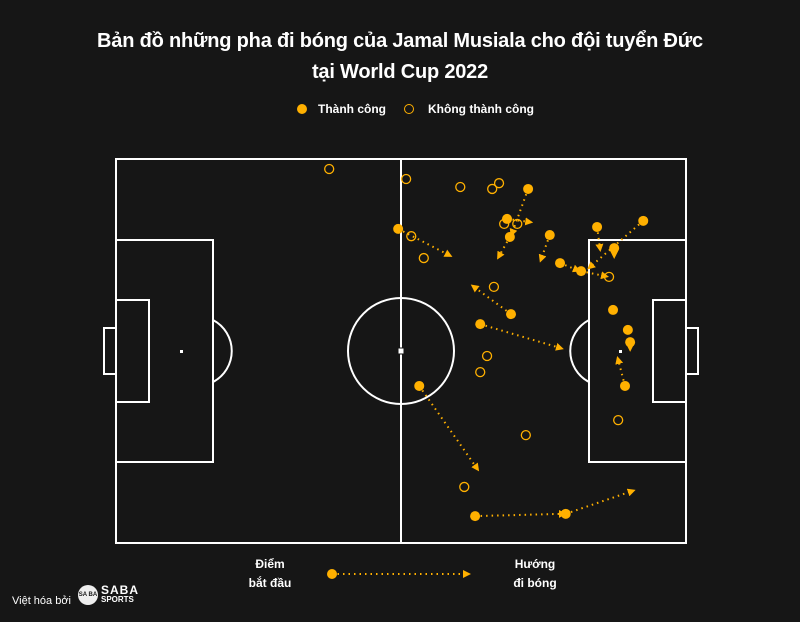 The width and height of the screenshot is (800, 622). What do you see at coordinates (400, 72) in the screenshot?
I see `title-line-2: tại World Cup 2022` at bounding box center [400, 72].